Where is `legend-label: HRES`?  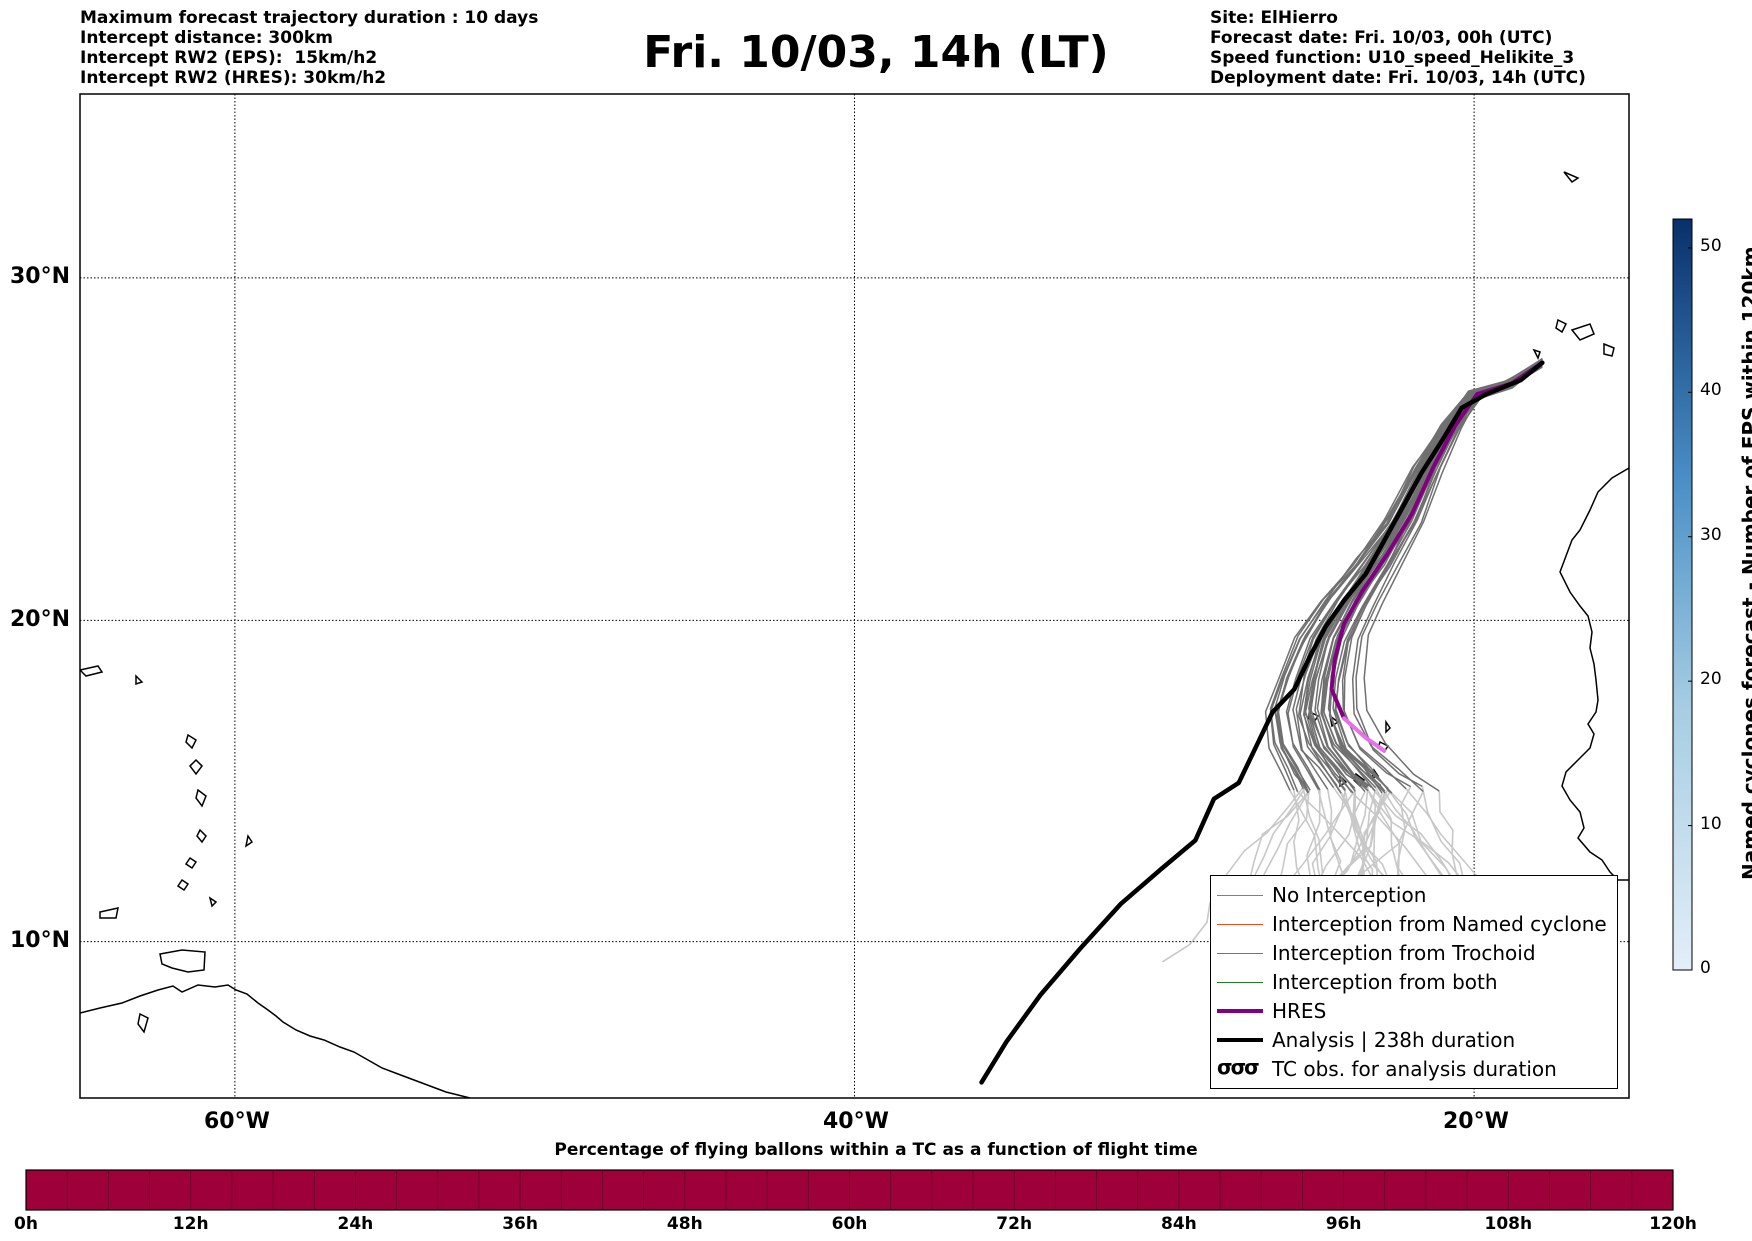
legend-label: HRES is located at coordinates (1299, 1011).